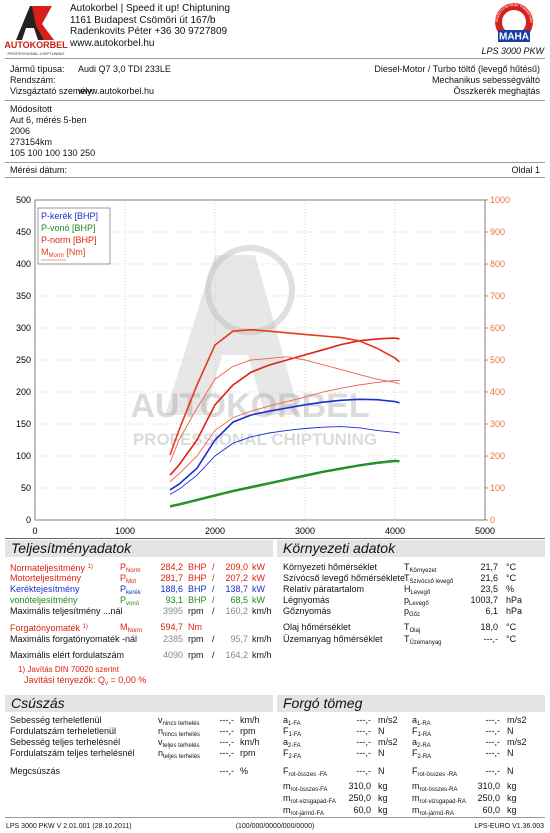 Image resolution: width=550 pixels, height=833 pixels. Describe the element at coordinates (37, 69) in the screenshot. I see `vehicle-label: Jármű típusa:` at that location.